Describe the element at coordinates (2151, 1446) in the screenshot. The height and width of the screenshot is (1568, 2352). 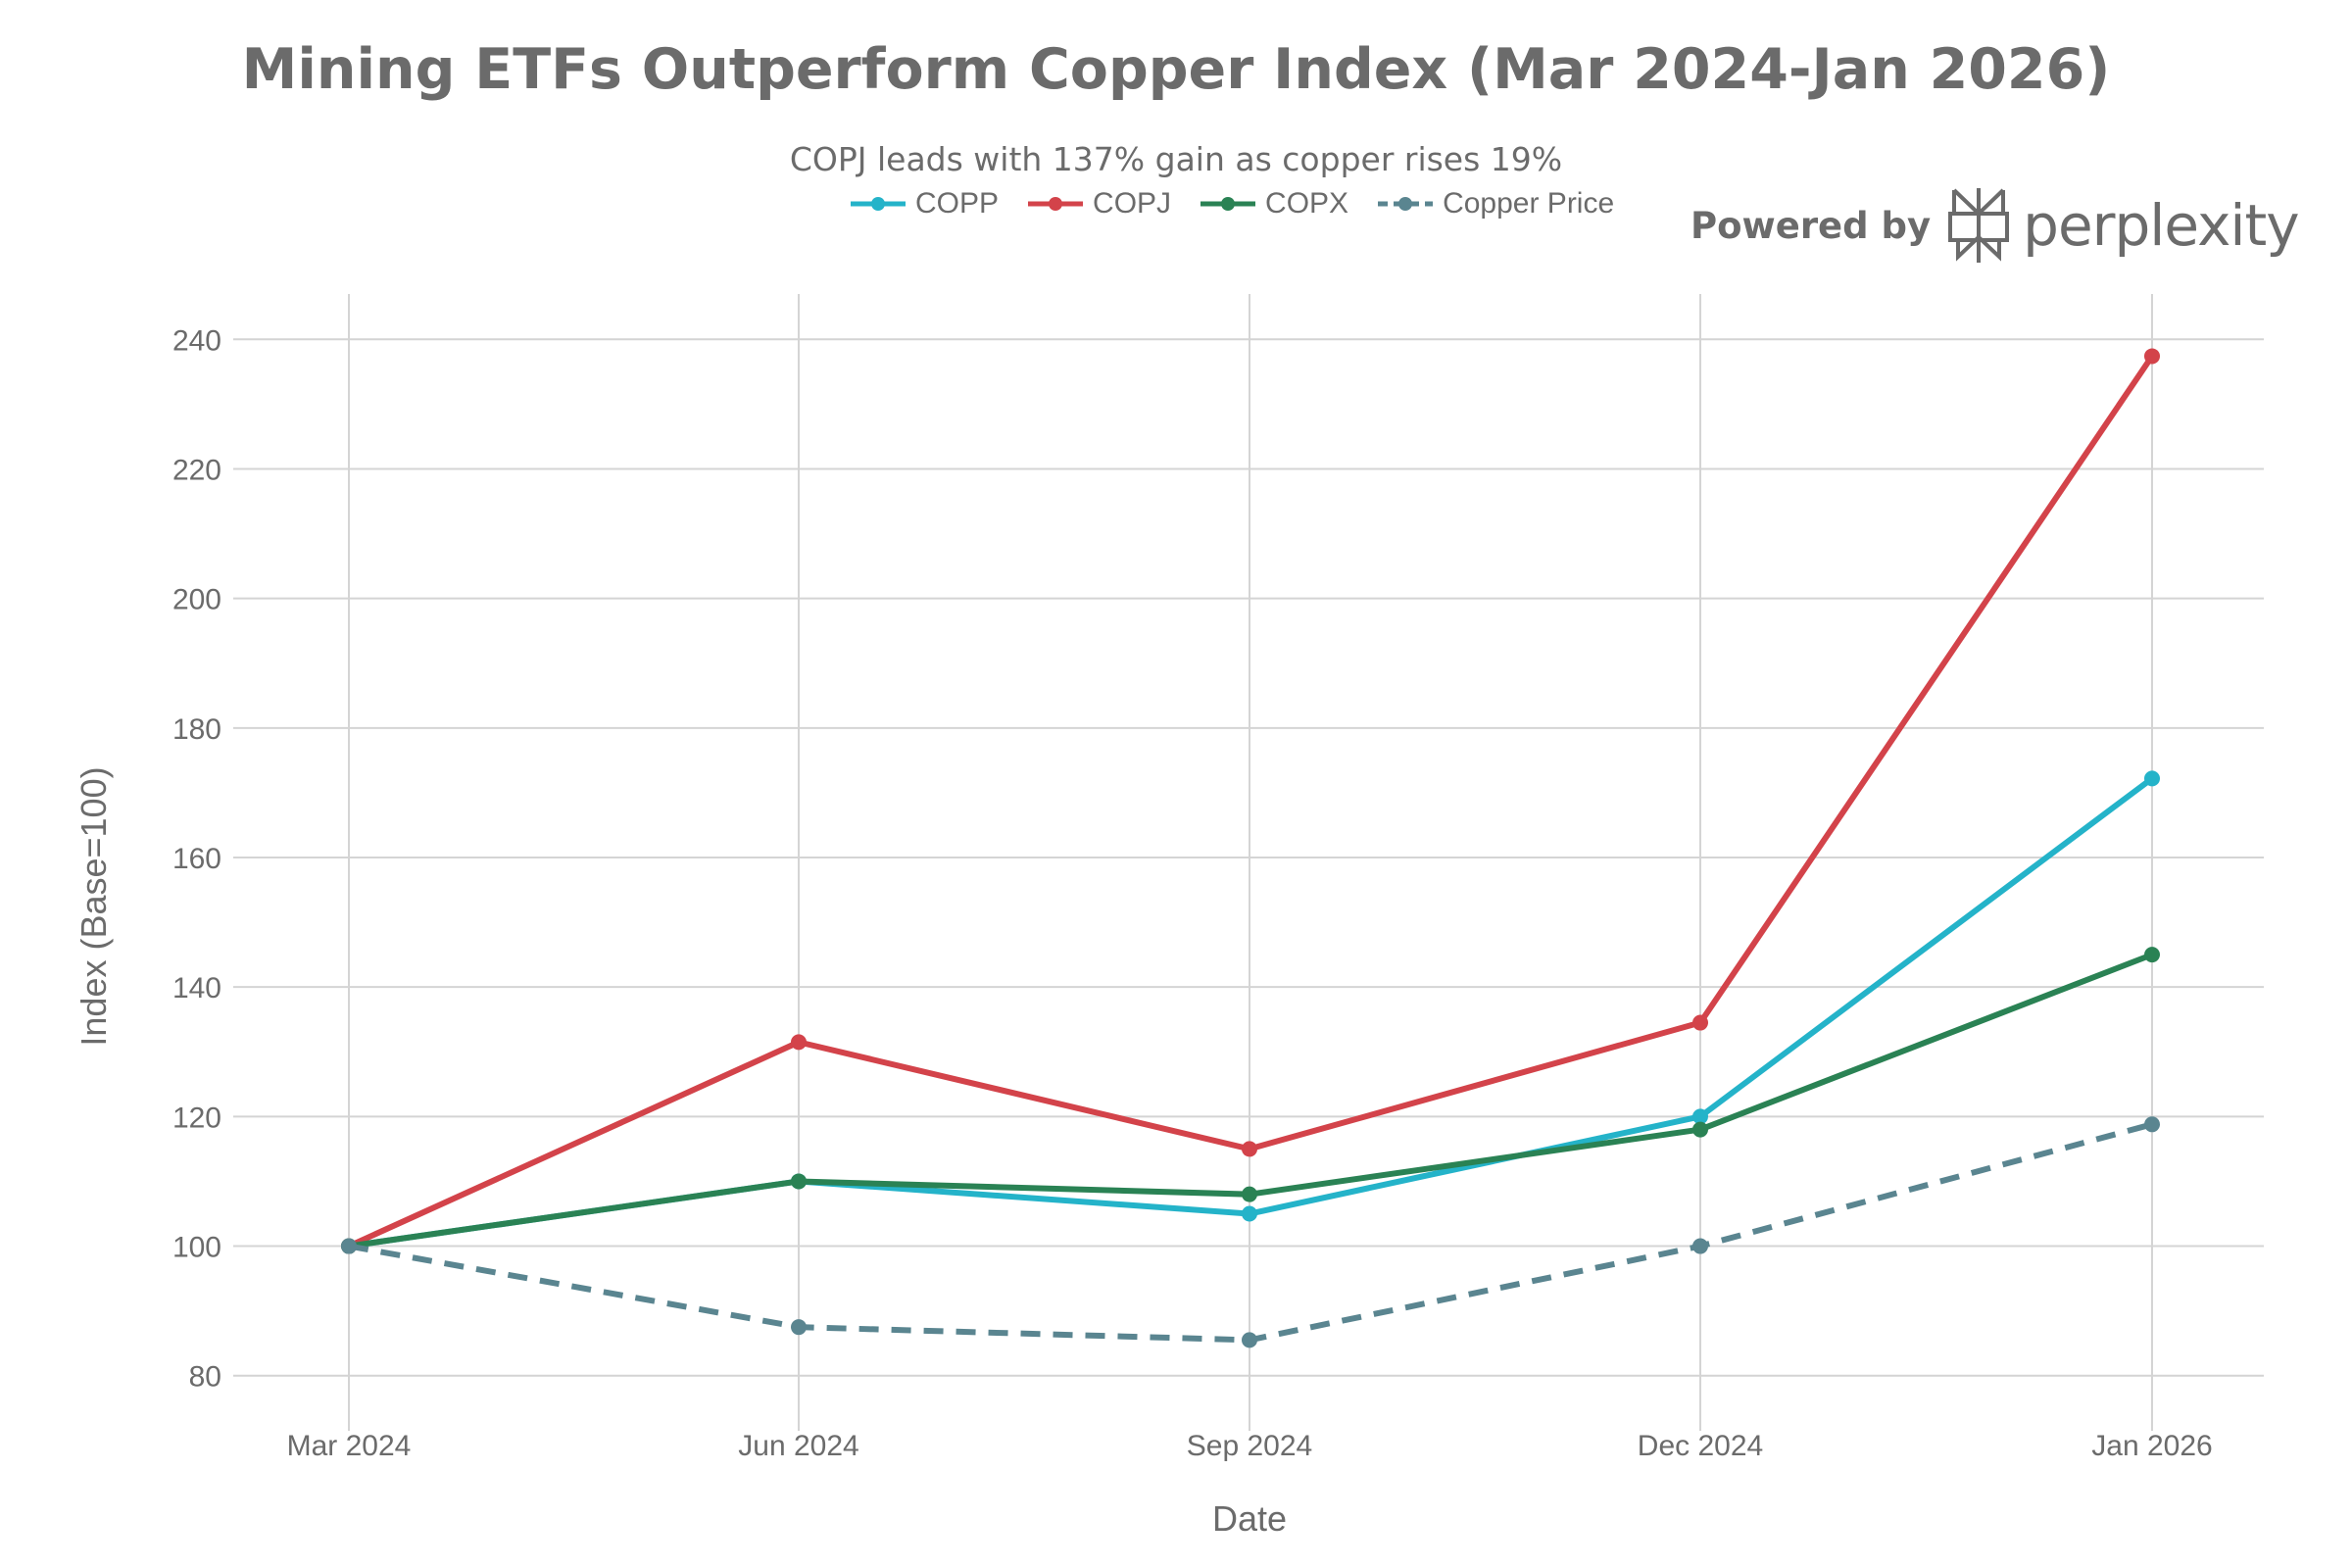
I see `x-tick-label: Jan 2026` at that location.